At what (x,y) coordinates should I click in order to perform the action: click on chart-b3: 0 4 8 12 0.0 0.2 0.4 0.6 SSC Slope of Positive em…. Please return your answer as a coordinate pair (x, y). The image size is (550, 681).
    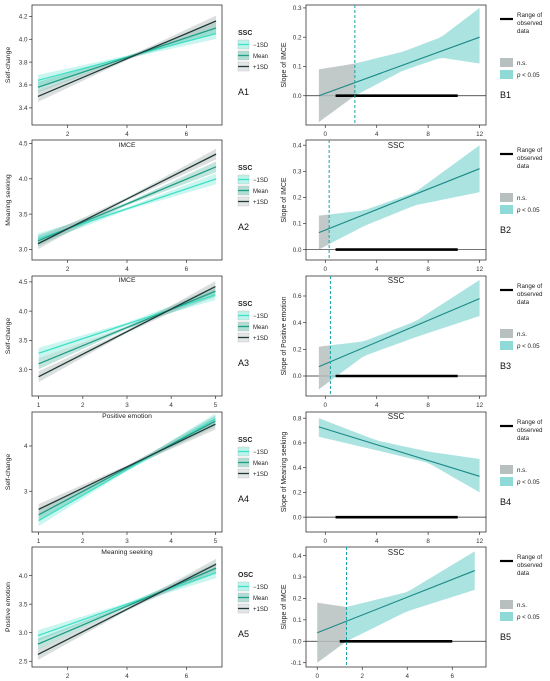
    Looking at the image, I should click on (412, 348).